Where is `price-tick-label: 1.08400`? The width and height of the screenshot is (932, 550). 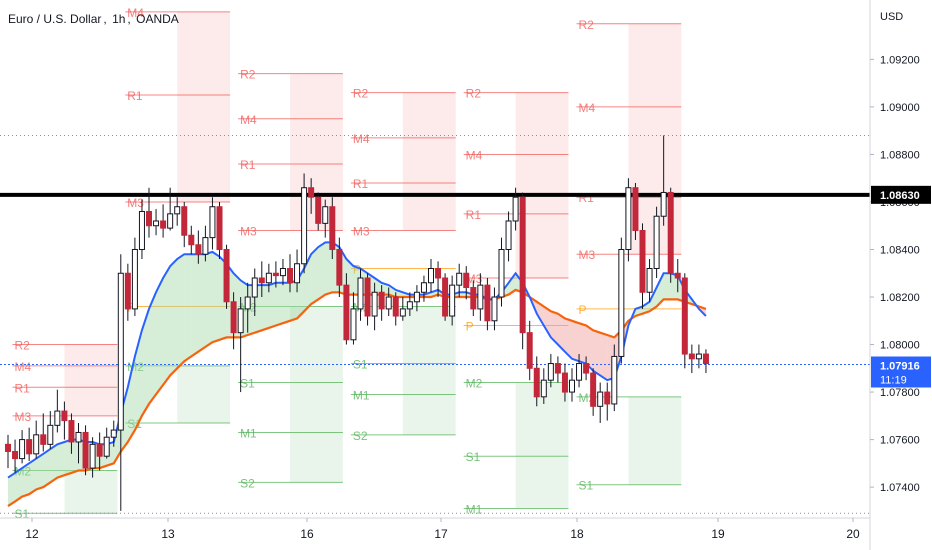 price-tick-label: 1.08400 is located at coordinates (900, 250).